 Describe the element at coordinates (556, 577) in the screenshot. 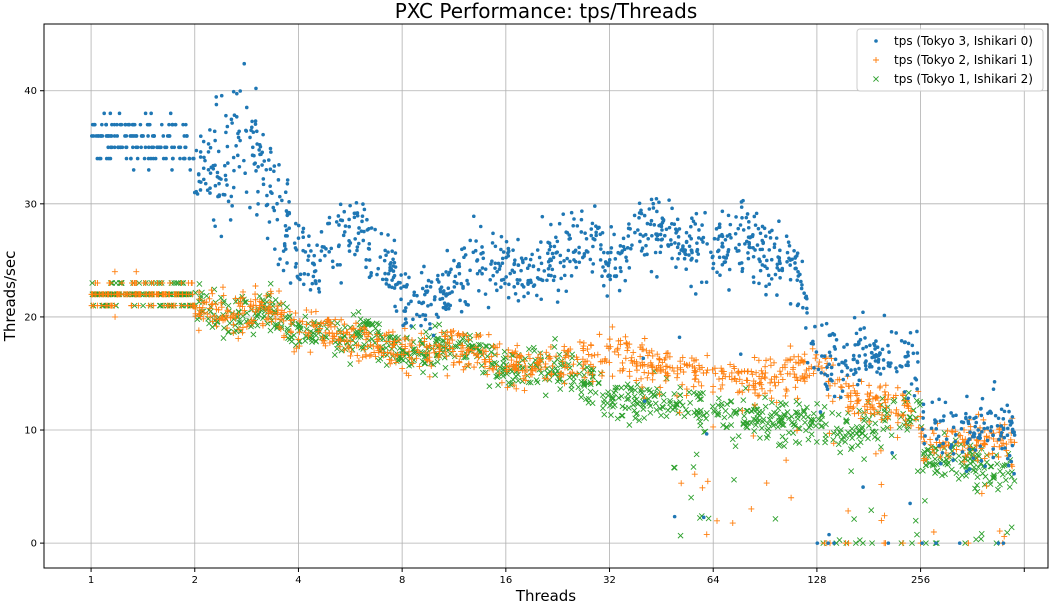

I see `x-axis: 1 2 4 8 16 32 64 128 256` at that location.